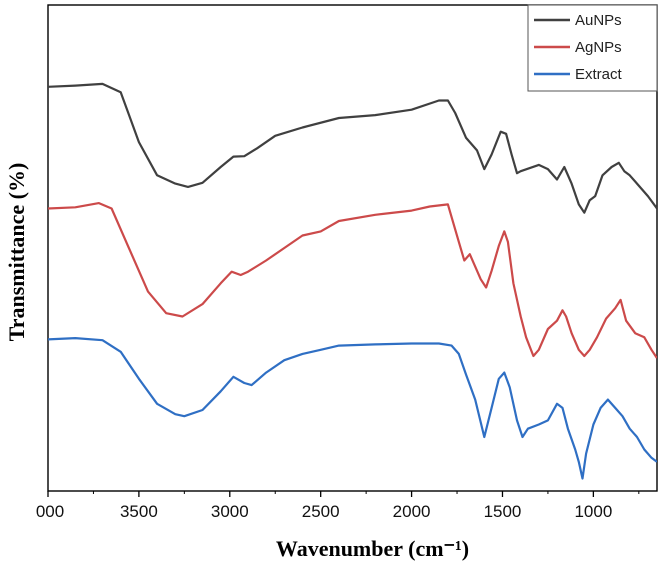 The image size is (669, 566). What do you see at coordinates (593, 511) in the screenshot?
I see `x-tick-label: 1000` at bounding box center [593, 511].